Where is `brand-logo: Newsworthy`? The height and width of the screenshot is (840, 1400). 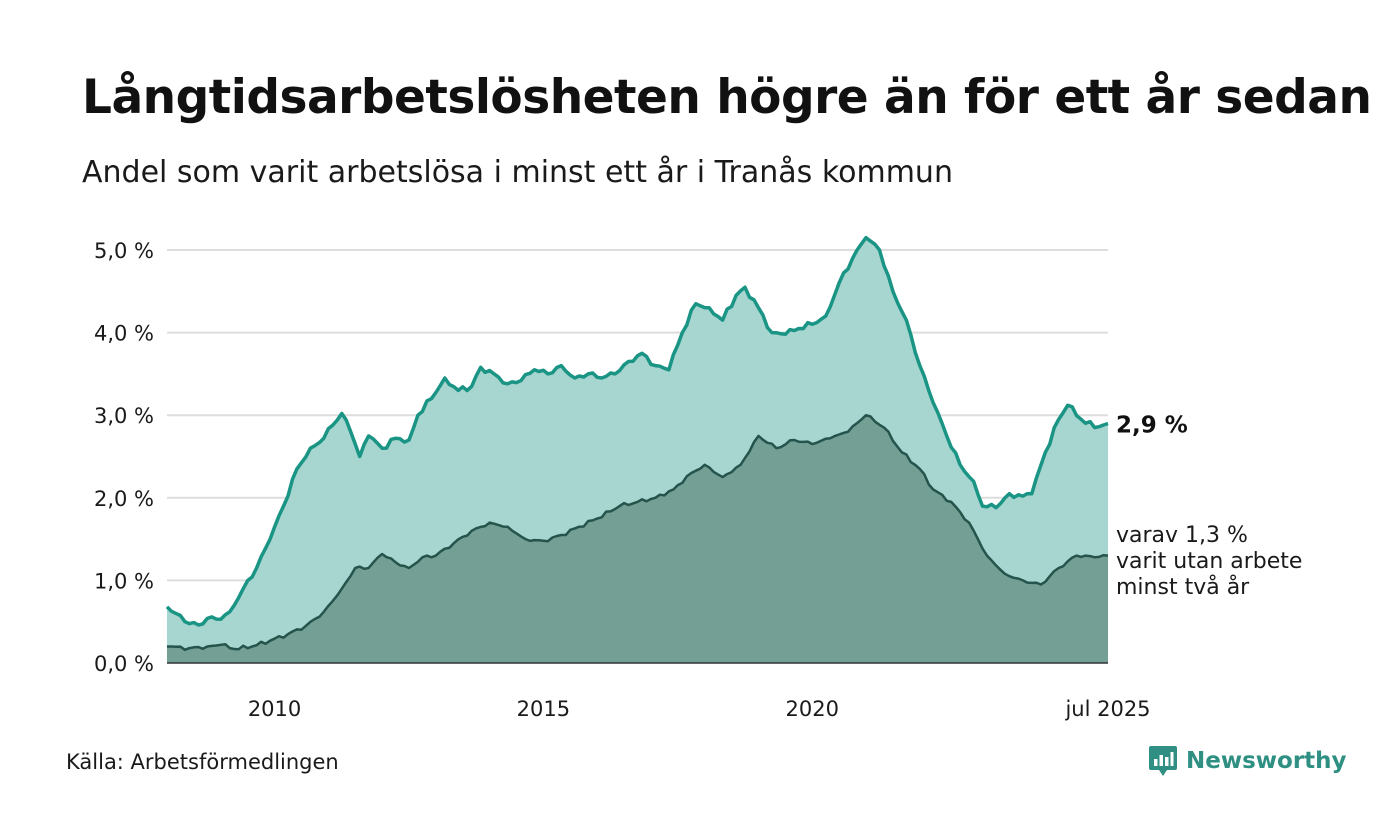
brand-logo: Newsworthy is located at coordinates (1247, 761).